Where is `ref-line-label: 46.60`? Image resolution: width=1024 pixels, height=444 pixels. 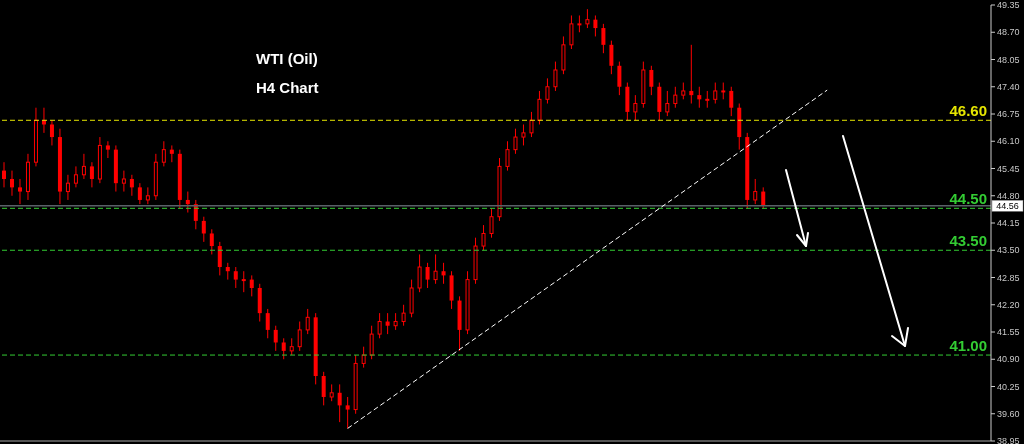 ref-line-label: 46.60 is located at coordinates (968, 111).